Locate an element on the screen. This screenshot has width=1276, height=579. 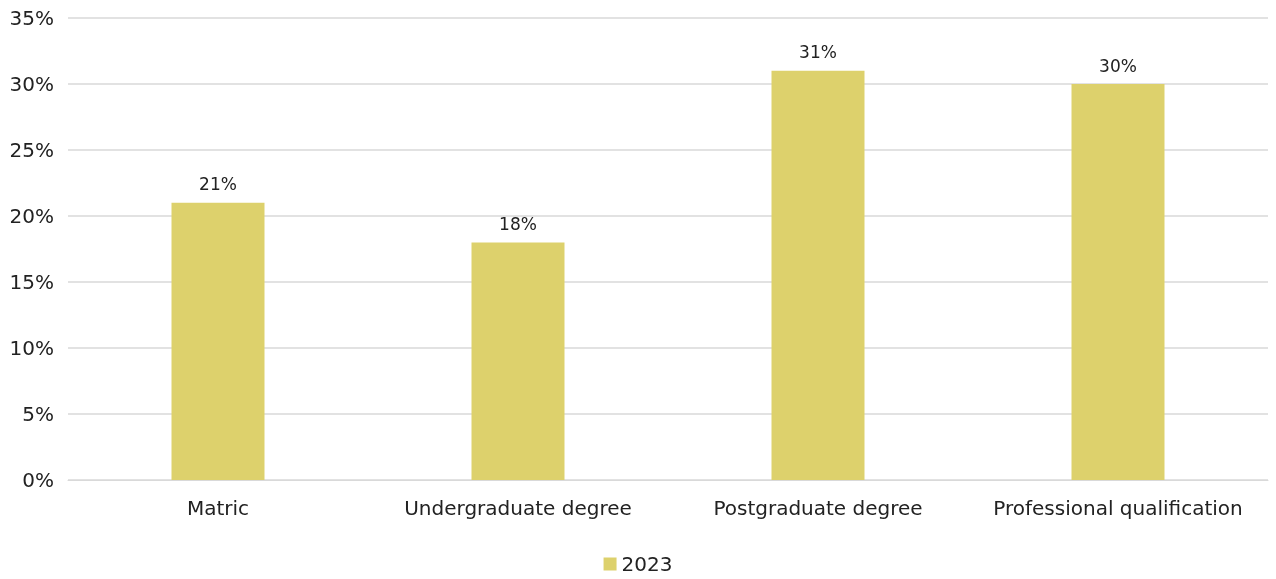
y-tick-label: 30% is located at coordinates (31, 84).